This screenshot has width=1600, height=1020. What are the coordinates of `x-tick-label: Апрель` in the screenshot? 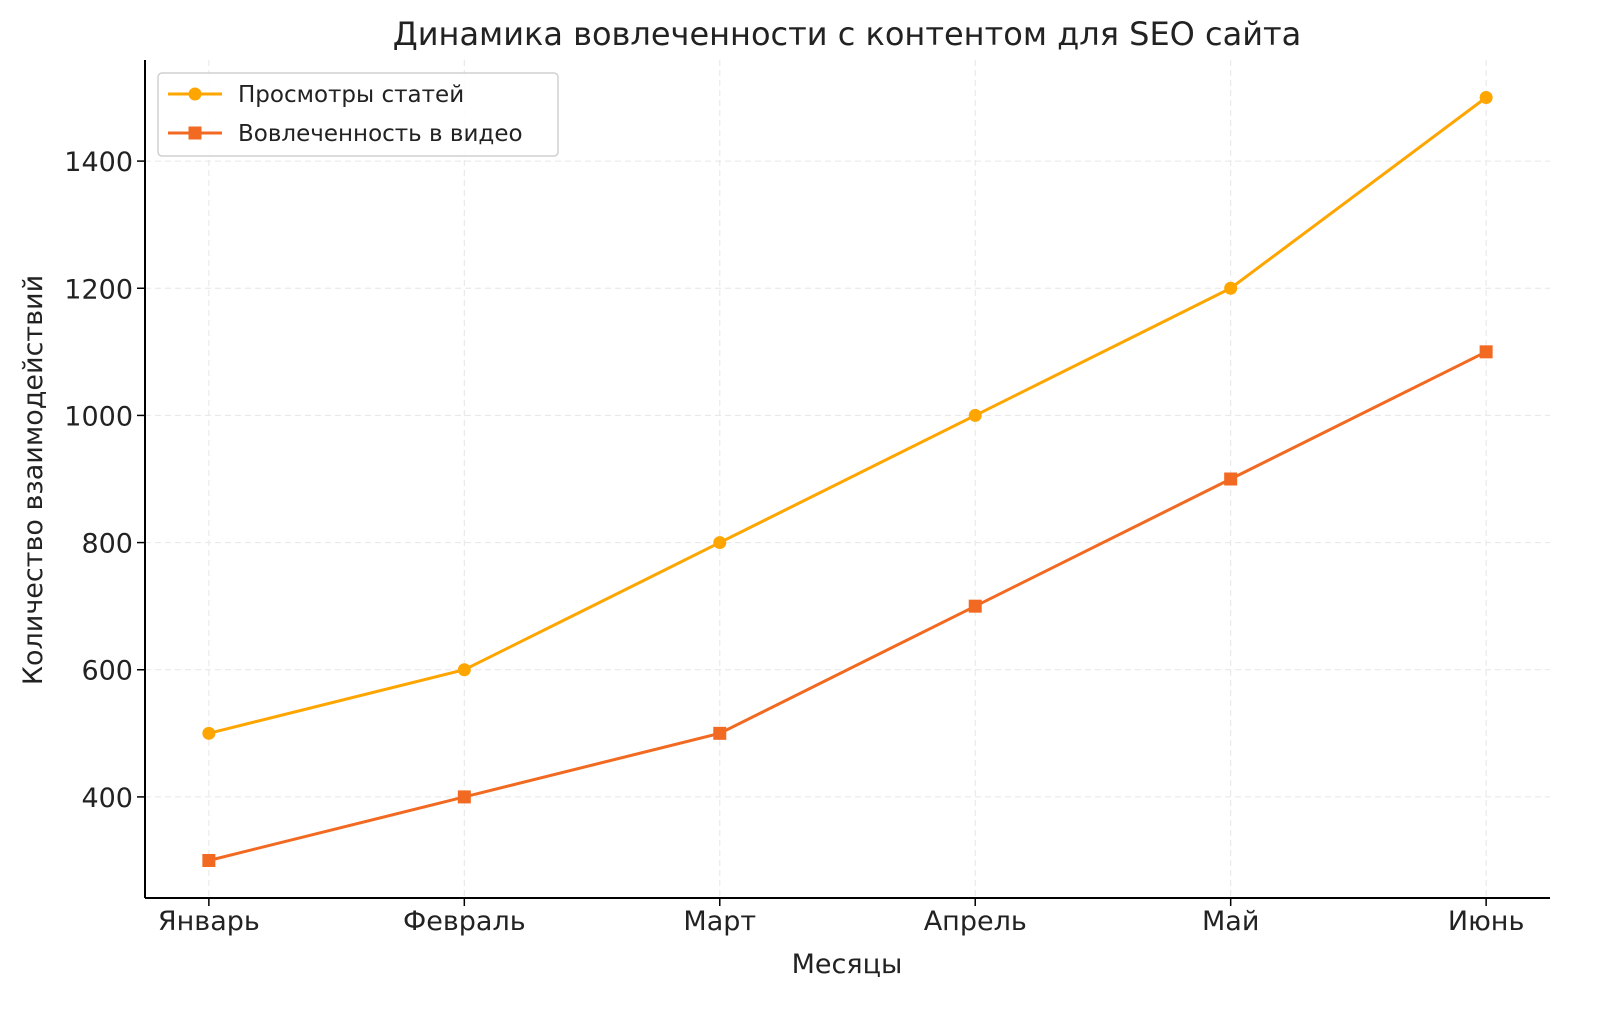 It's located at (975, 921).